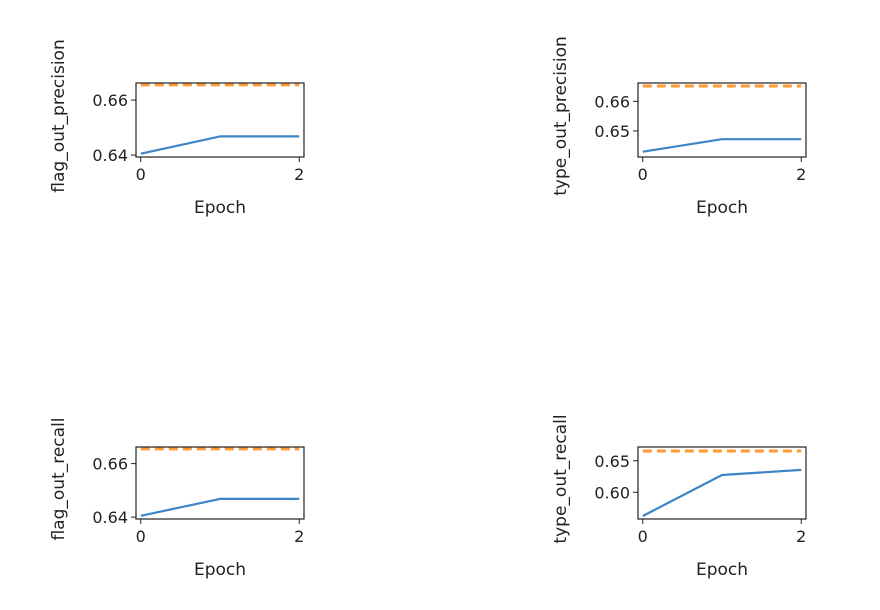  I want to click on subplot-3: 0 2 0.65 0.60 Epoch type_out_recall, so click(679, 497).